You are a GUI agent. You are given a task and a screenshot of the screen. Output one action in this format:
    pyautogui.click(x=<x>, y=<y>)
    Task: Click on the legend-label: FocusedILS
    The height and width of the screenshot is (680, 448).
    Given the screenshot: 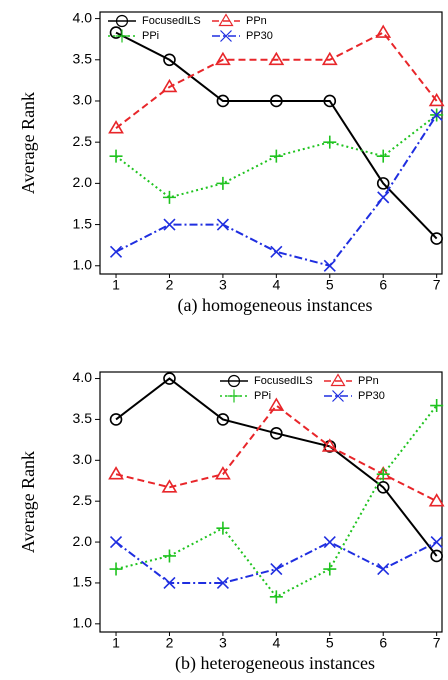 What is the action you would take?
    pyautogui.click(x=171, y=21)
    